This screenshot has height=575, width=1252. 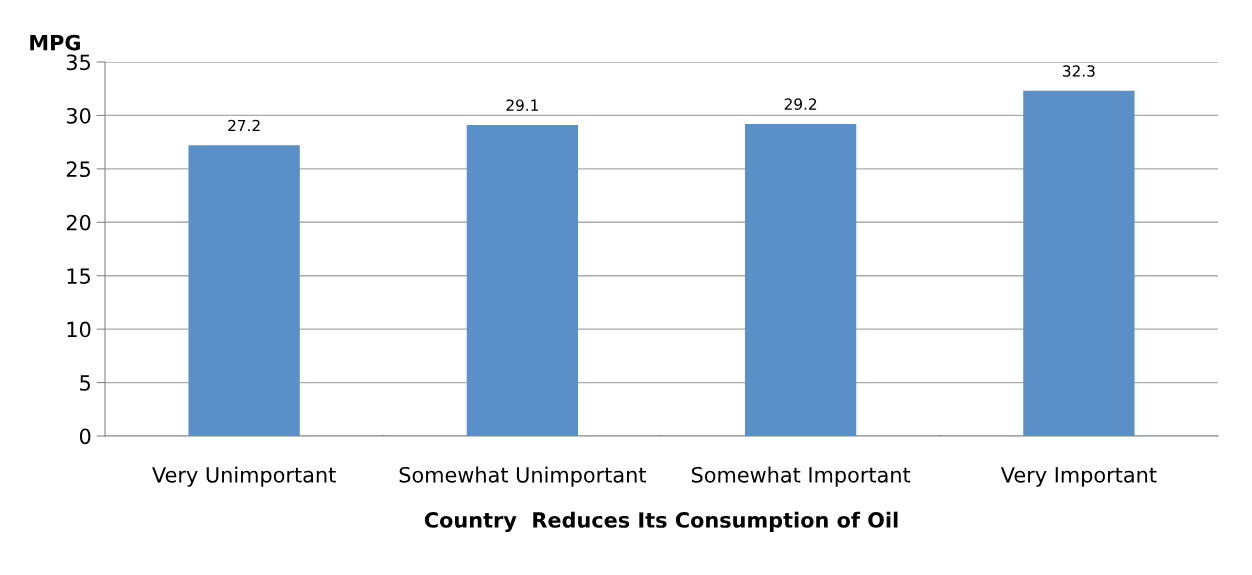 I want to click on data-label: 27.2, so click(x=244, y=125).